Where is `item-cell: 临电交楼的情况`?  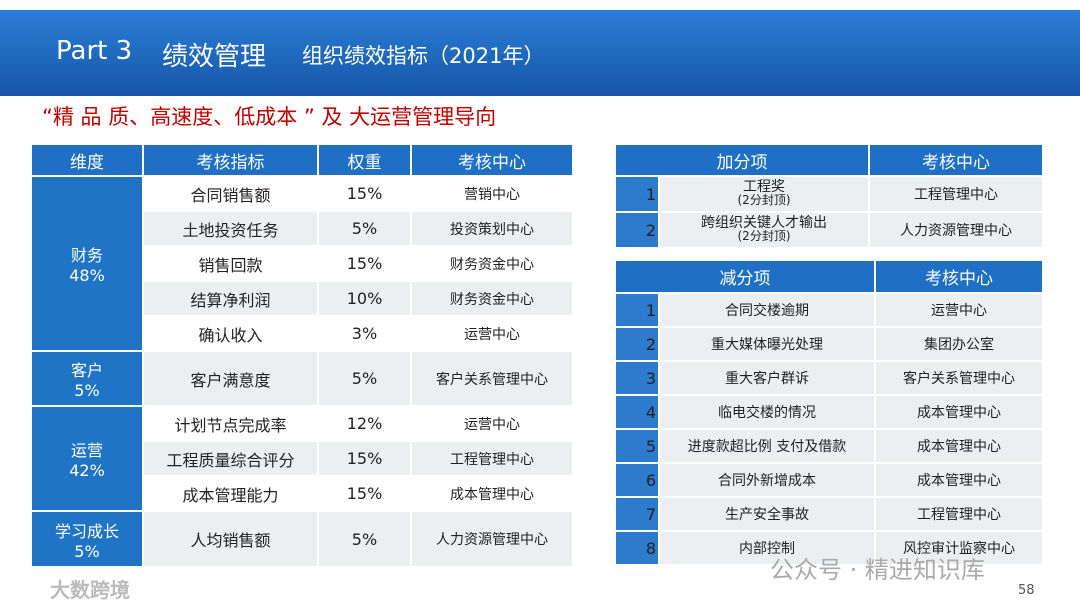 item-cell: 临电交楼的情况 is located at coordinates (767, 412).